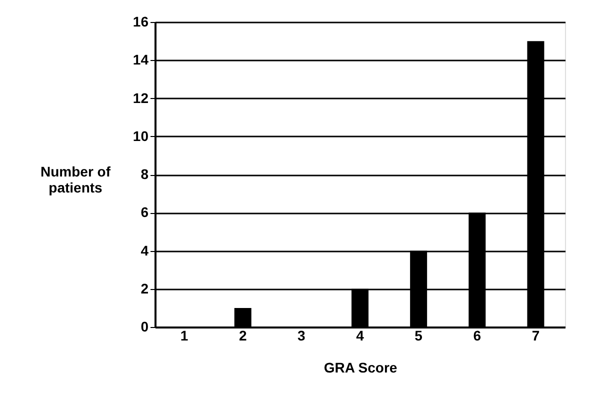 The height and width of the screenshot is (400, 590). I want to click on x-tick-label: 4, so click(360, 336).